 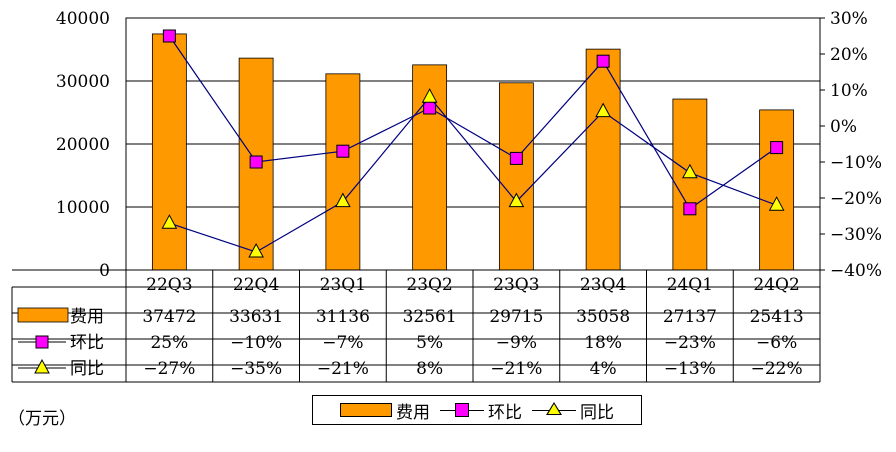 What do you see at coordinates (856, 199) in the screenshot?
I see `y-right-tick-label: −20%` at bounding box center [856, 199].